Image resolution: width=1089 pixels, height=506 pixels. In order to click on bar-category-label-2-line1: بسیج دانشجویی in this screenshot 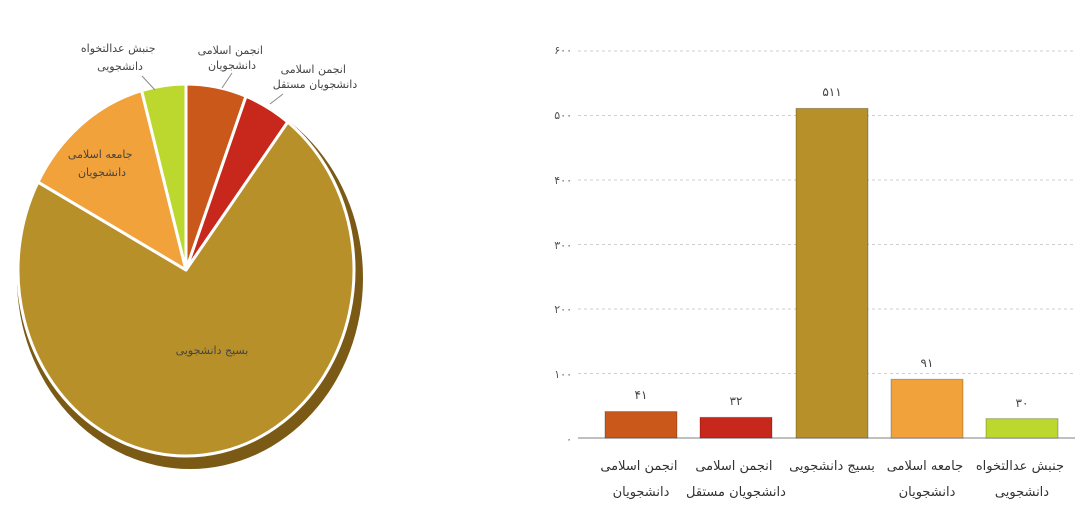, I will do `click(832, 466)`.